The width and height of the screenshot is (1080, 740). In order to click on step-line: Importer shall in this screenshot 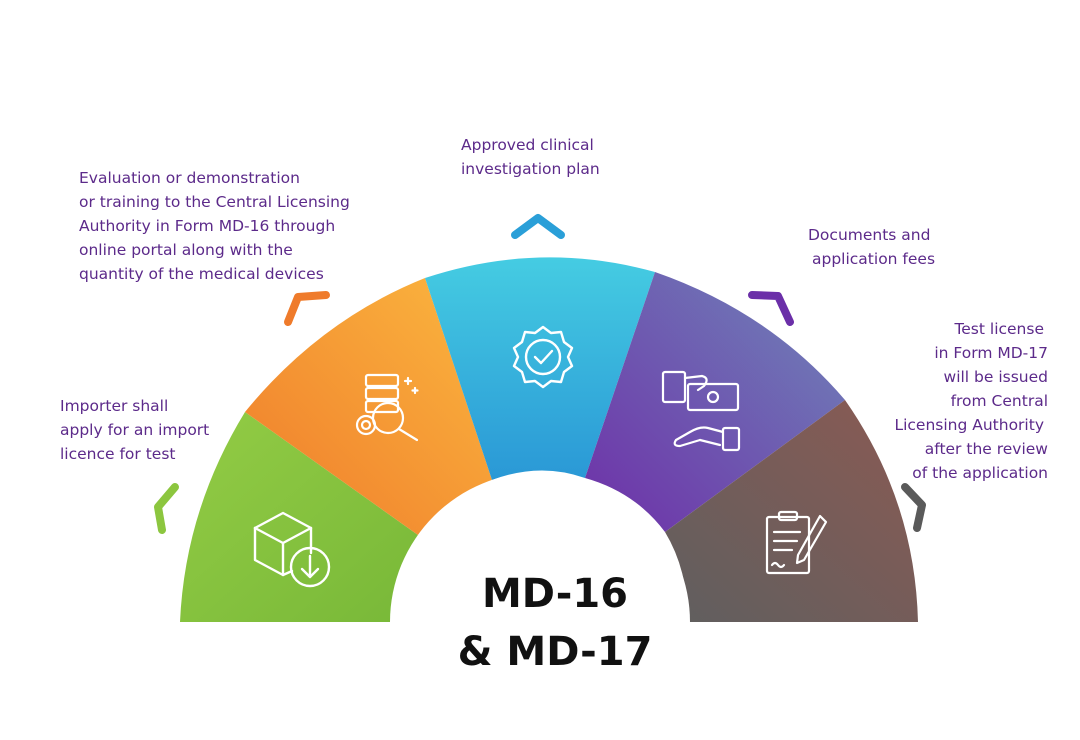, I will do `click(114, 406)`.